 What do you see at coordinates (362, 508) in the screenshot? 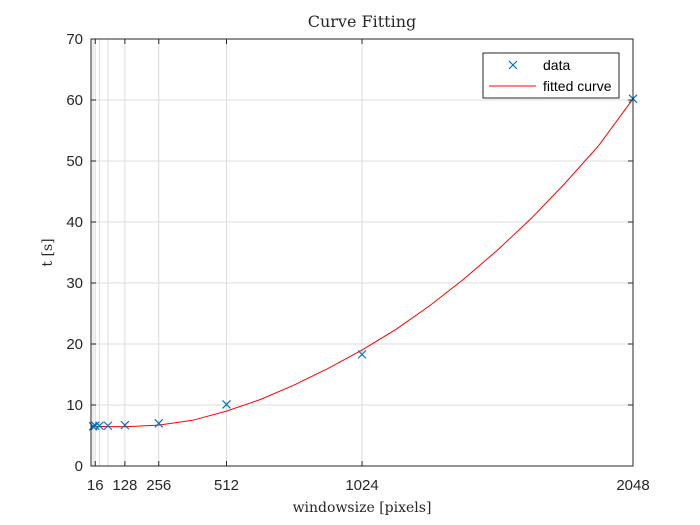
I see `x-axis-label: windowsize [pixels]` at bounding box center [362, 508].